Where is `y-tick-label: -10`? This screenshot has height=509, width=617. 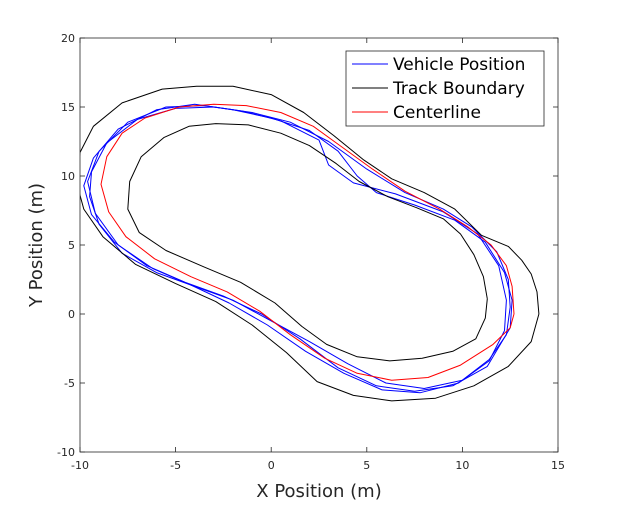
y-tick-label: -10 is located at coordinates (66, 452).